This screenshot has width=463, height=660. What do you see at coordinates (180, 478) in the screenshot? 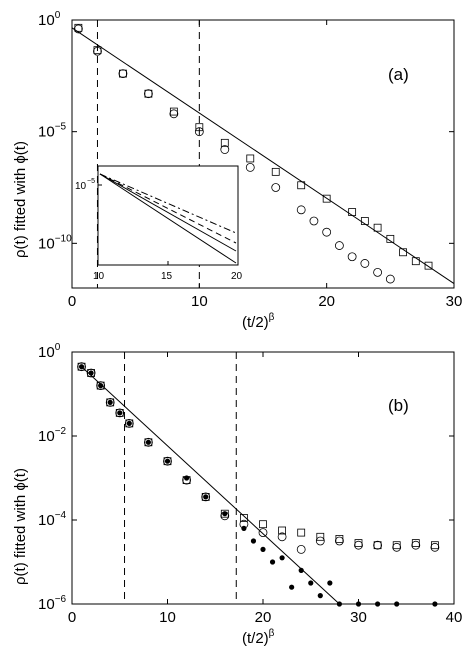
I see `b-reference-lines` at bounding box center [180, 478].